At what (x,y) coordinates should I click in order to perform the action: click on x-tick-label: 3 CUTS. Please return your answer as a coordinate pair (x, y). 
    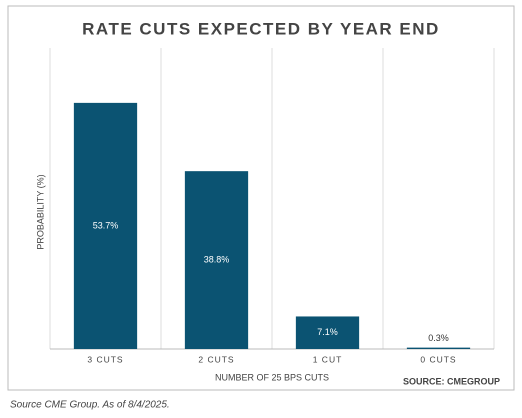
    Looking at the image, I should click on (105, 359).